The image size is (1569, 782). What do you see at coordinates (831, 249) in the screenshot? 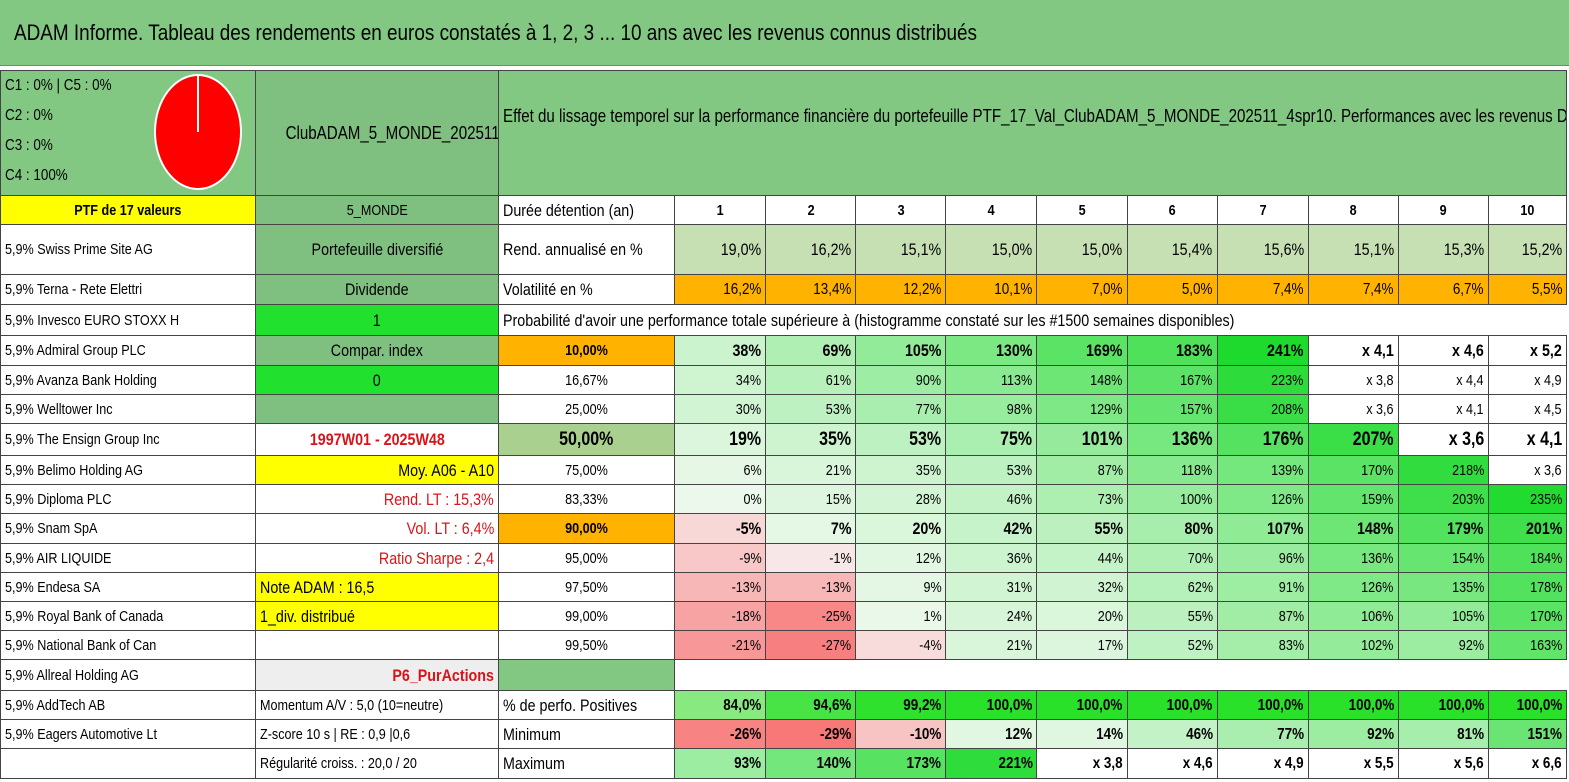
I see `rend-value-text: 16,2%` at bounding box center [831, 249].